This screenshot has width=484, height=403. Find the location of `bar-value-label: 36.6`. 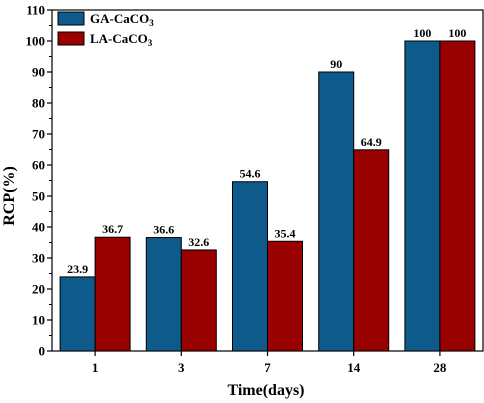

bar-value-label: 36.6 is located at coordinates (163, 230).